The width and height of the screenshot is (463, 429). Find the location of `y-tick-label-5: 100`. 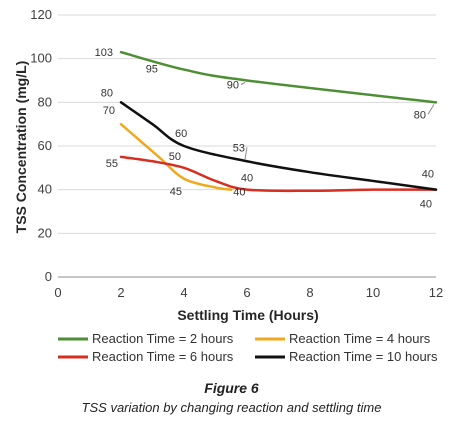

y-tick-label-5: 100 is located at coordinates (41, 58).